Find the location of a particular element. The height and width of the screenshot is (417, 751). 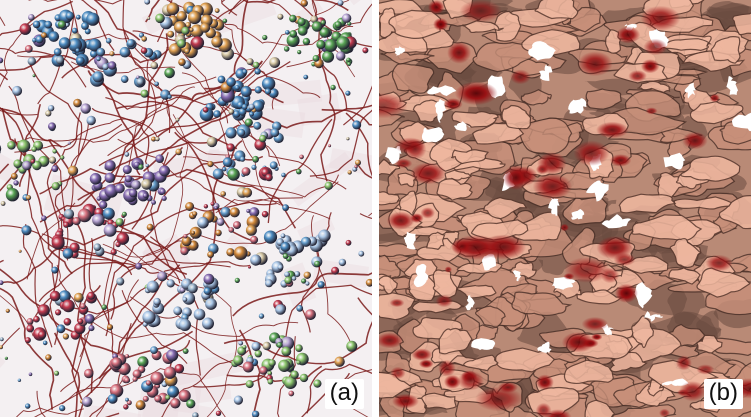

panel-label-b: (b) is located at coordinates (723, 394).